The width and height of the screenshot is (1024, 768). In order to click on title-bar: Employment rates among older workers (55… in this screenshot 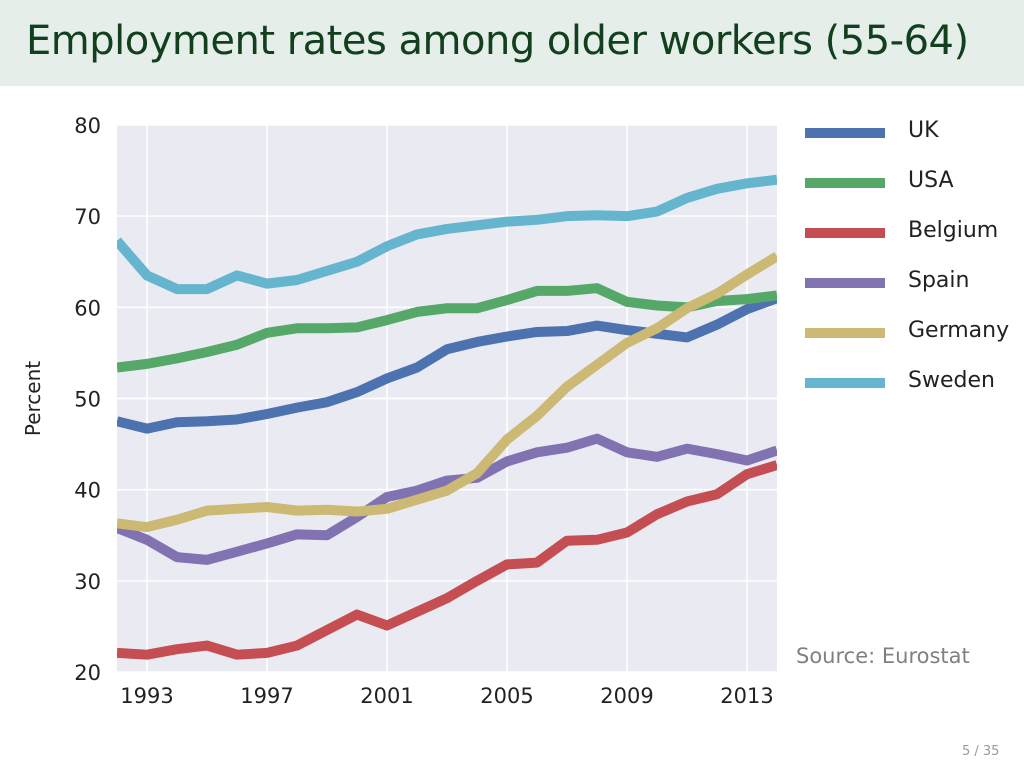, I will do `click(512, 43)`.